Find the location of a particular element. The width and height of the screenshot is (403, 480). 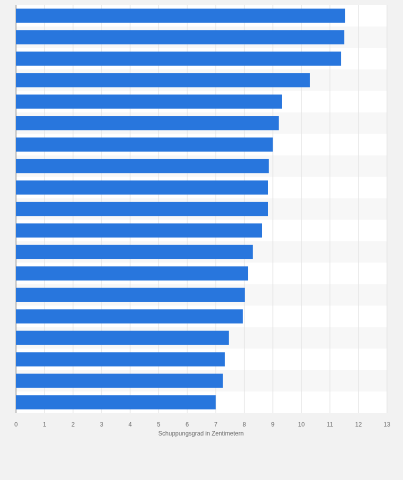

x-tick-label: 0 is located at coordinates (16, 426).